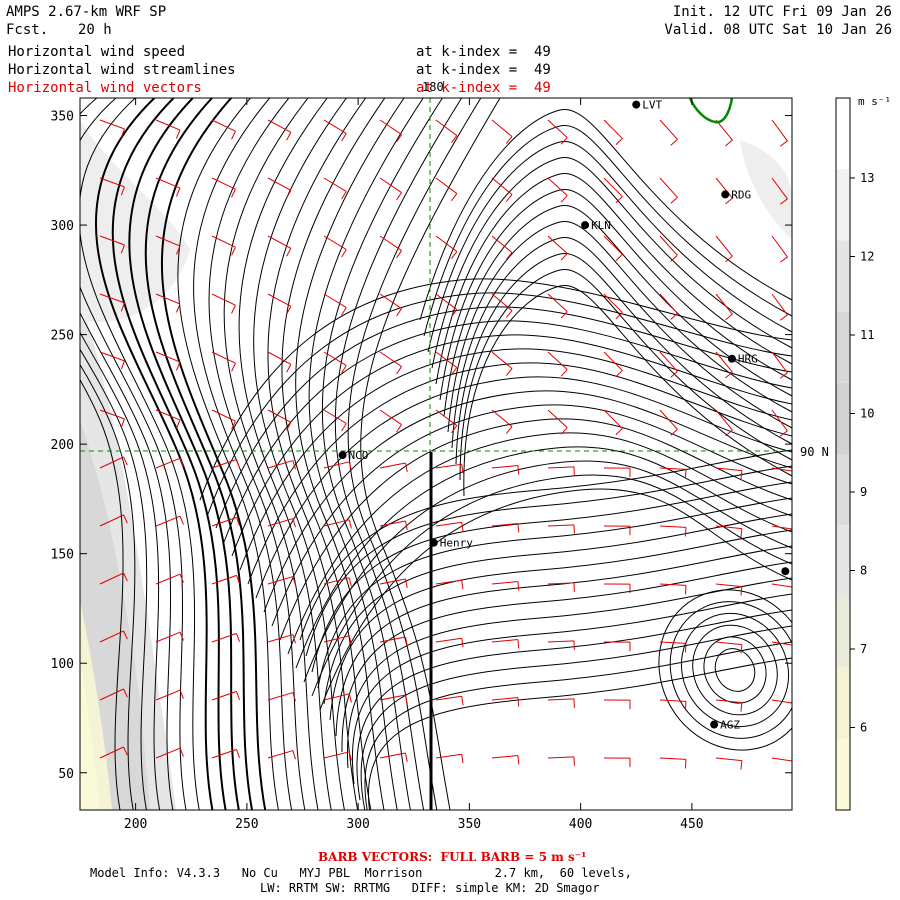 This screenshot has width=900, height=900. Describe the element at coordinates (105, 88) in the screenshot. I see `field-vectors: Horizontal wind vectors` at that location.